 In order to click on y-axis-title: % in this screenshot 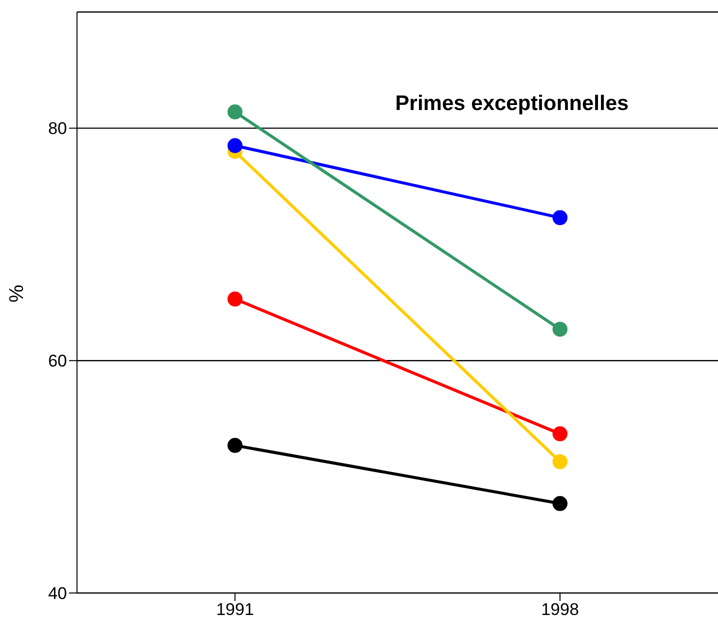, I will do `click(17, 293)`.